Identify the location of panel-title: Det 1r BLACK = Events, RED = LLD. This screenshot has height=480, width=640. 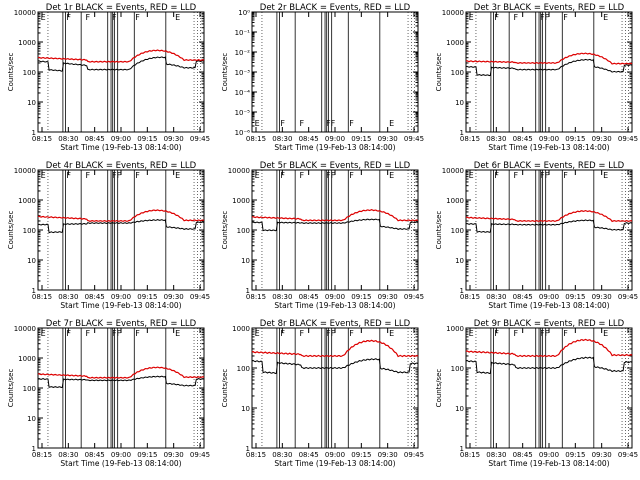
(121, 8).